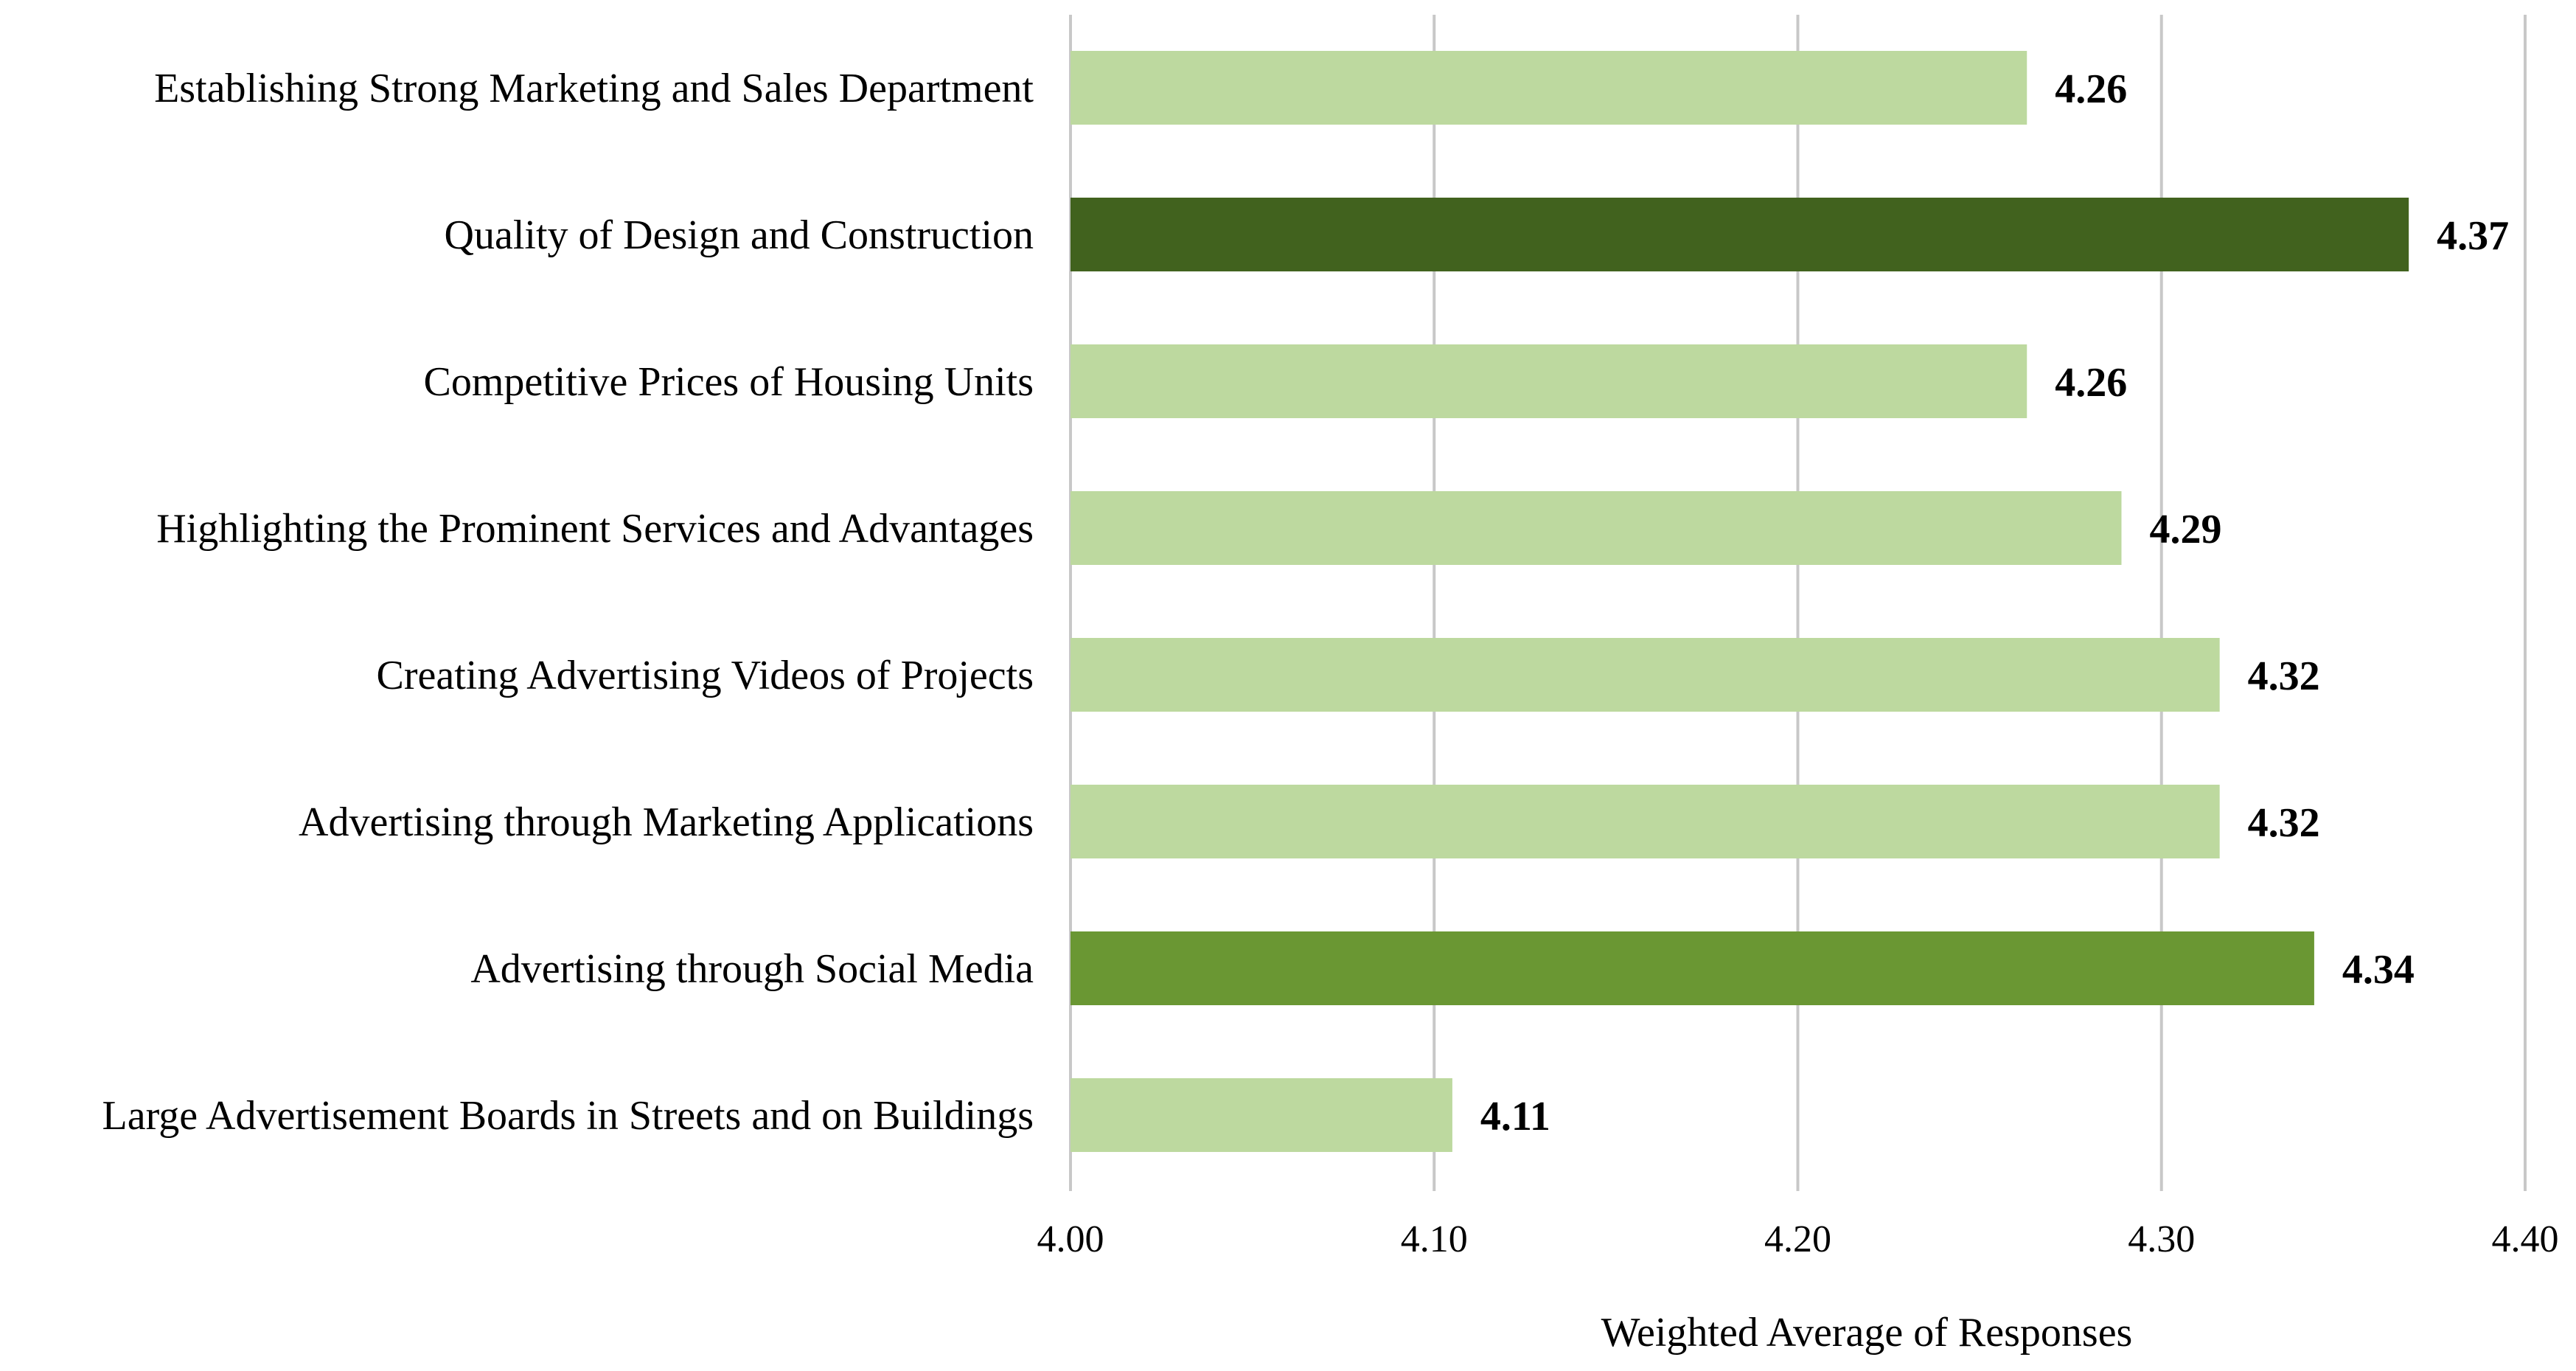 This screenshot has width=2576, height=1371. What do you see at coordinates (2379, 970) in the screenshot?
I see `data-label: 4.34` at bounding box center [2379, 970].